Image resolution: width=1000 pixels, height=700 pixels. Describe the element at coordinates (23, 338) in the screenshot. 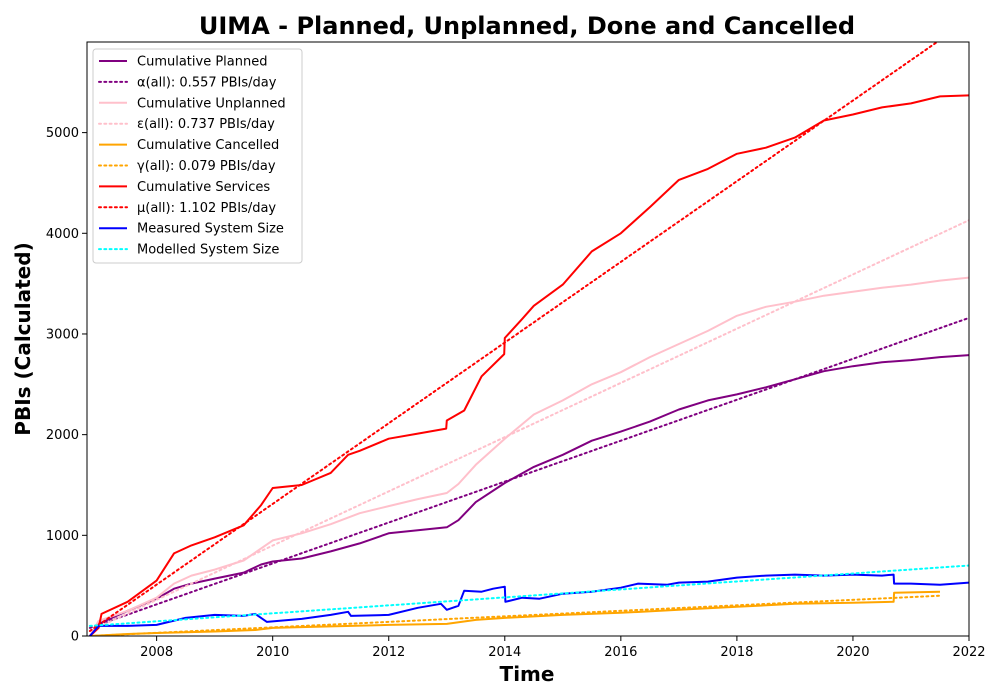

I see `y-axis-label: PBIs (Calculated)` at that location.